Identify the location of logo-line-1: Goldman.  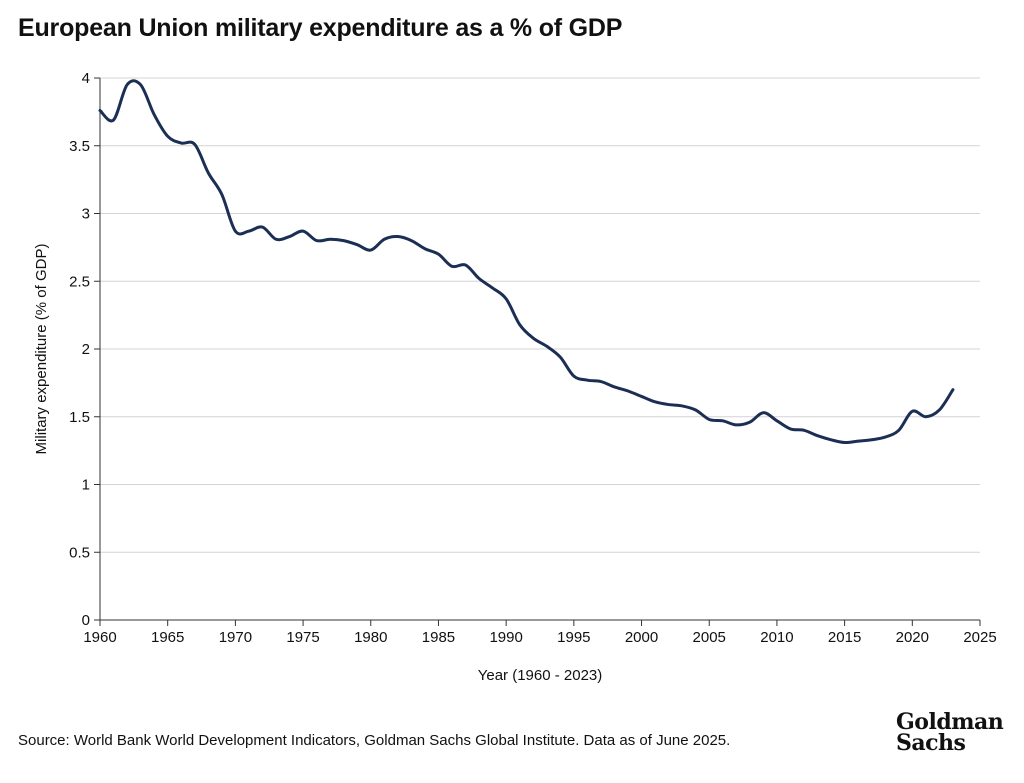
(950, 722).